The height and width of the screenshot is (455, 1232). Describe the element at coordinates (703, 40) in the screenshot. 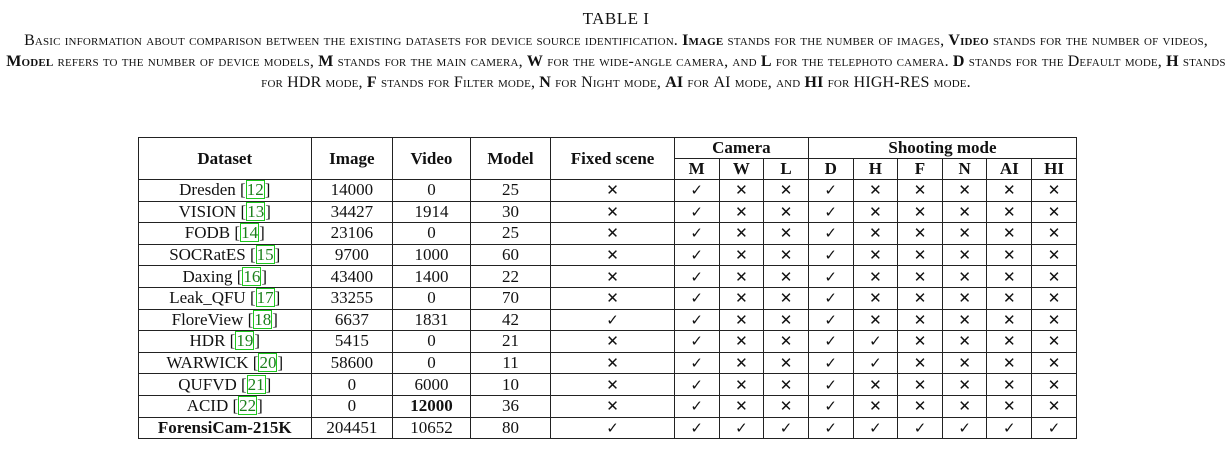

I see `caption-segment: Image` at that location.